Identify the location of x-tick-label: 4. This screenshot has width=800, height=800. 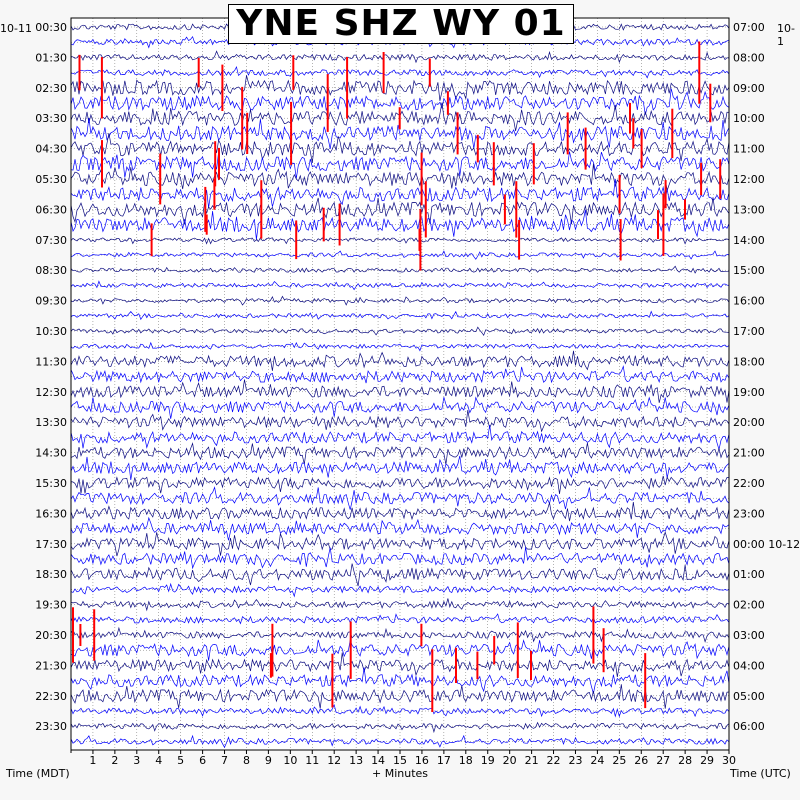
(158, 760).